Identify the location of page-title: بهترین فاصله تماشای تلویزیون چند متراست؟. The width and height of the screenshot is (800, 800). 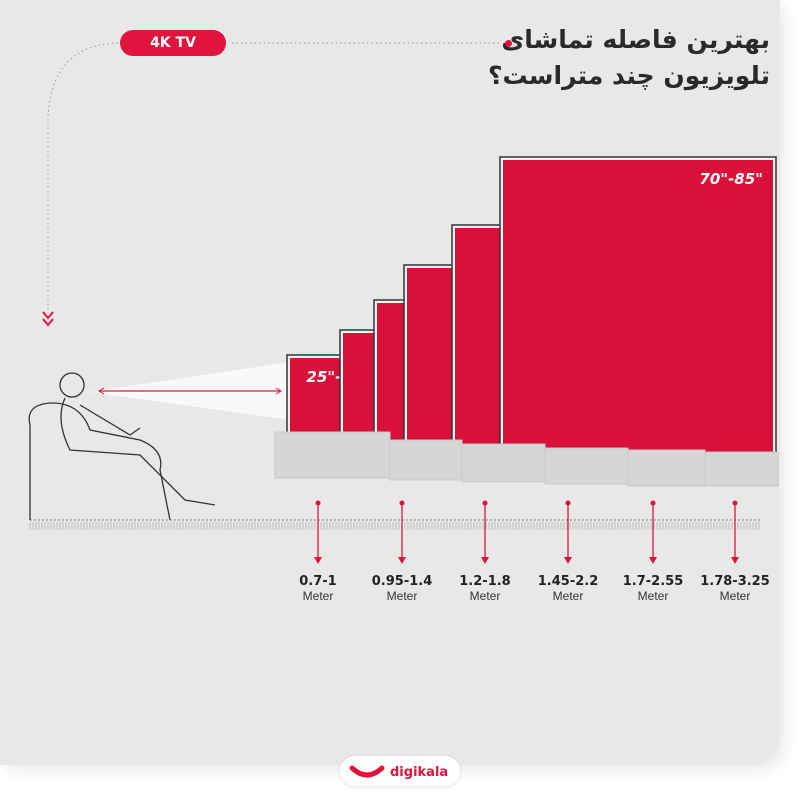
(629, 58).